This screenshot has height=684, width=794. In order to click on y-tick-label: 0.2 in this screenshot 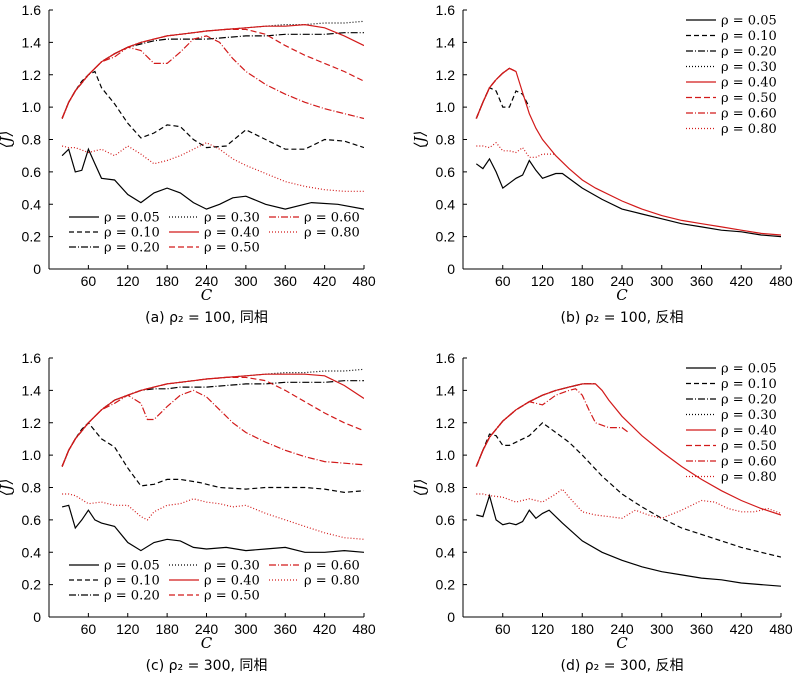, I will do `click(32, 585)`.